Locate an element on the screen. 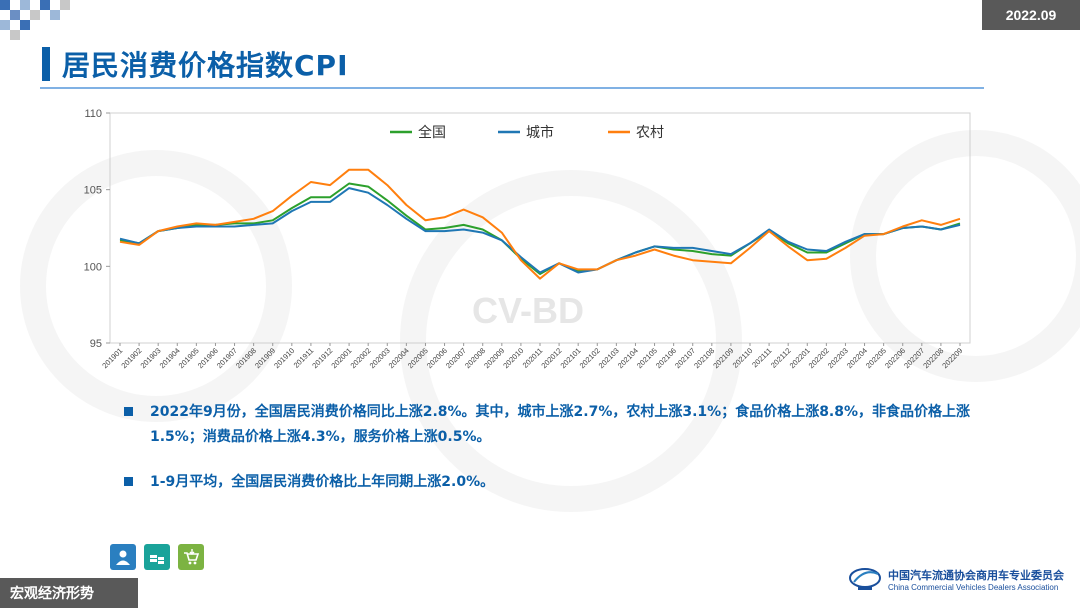  y-tick-label: 100 is located at coordinates (93, 267).